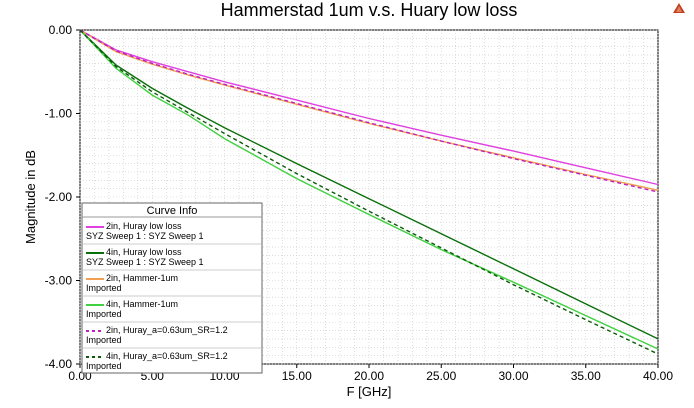 The width and height of the screenshot is (694, 408). What do you see at coordinates (144, 226) in the screenshot?
I see `legend-entry-name: 2in, Huray low loss` at bounding box center [144, 226].